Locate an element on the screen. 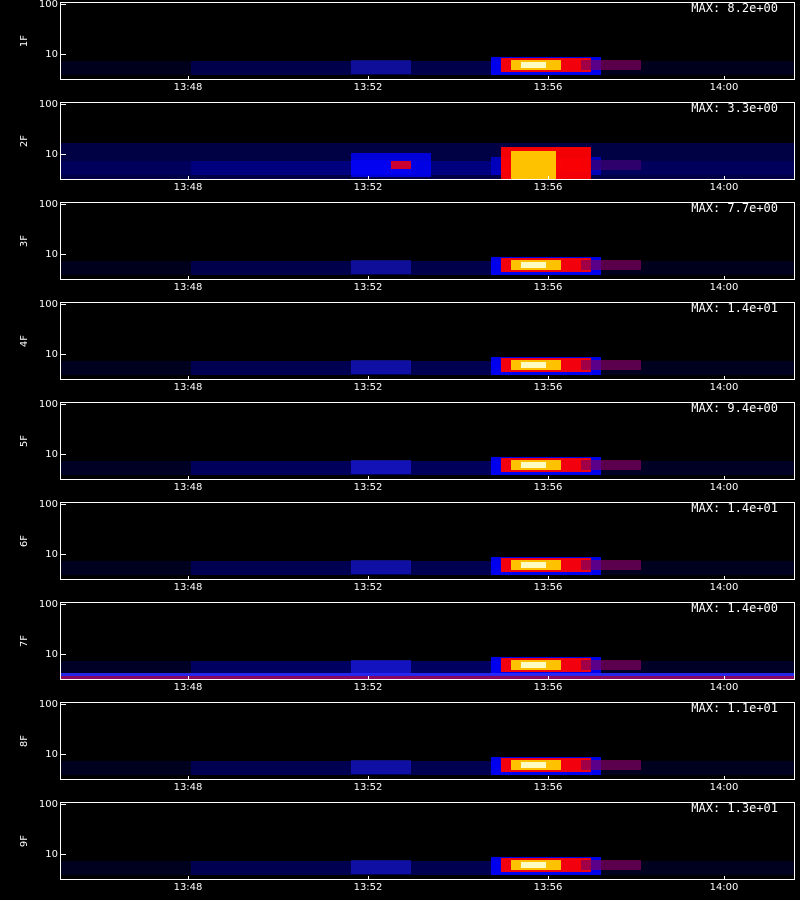  panel-ylabel: 2F is located at coordinates (24, 141).